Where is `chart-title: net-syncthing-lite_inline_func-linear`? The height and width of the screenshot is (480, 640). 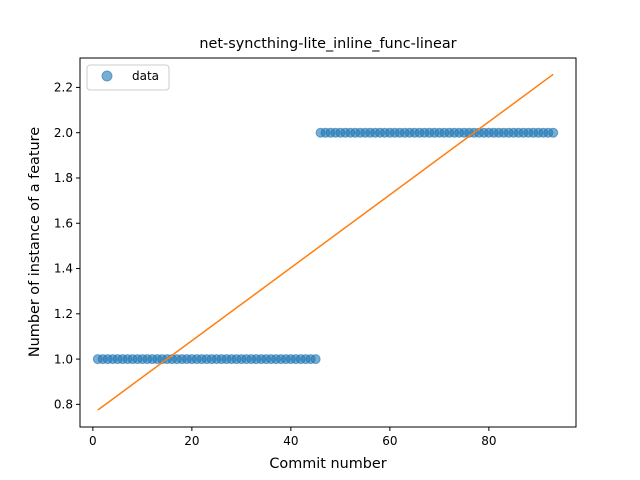
chart-title: net-syncthing-lite_inline_func-linear is located at coordinates (327, 44).